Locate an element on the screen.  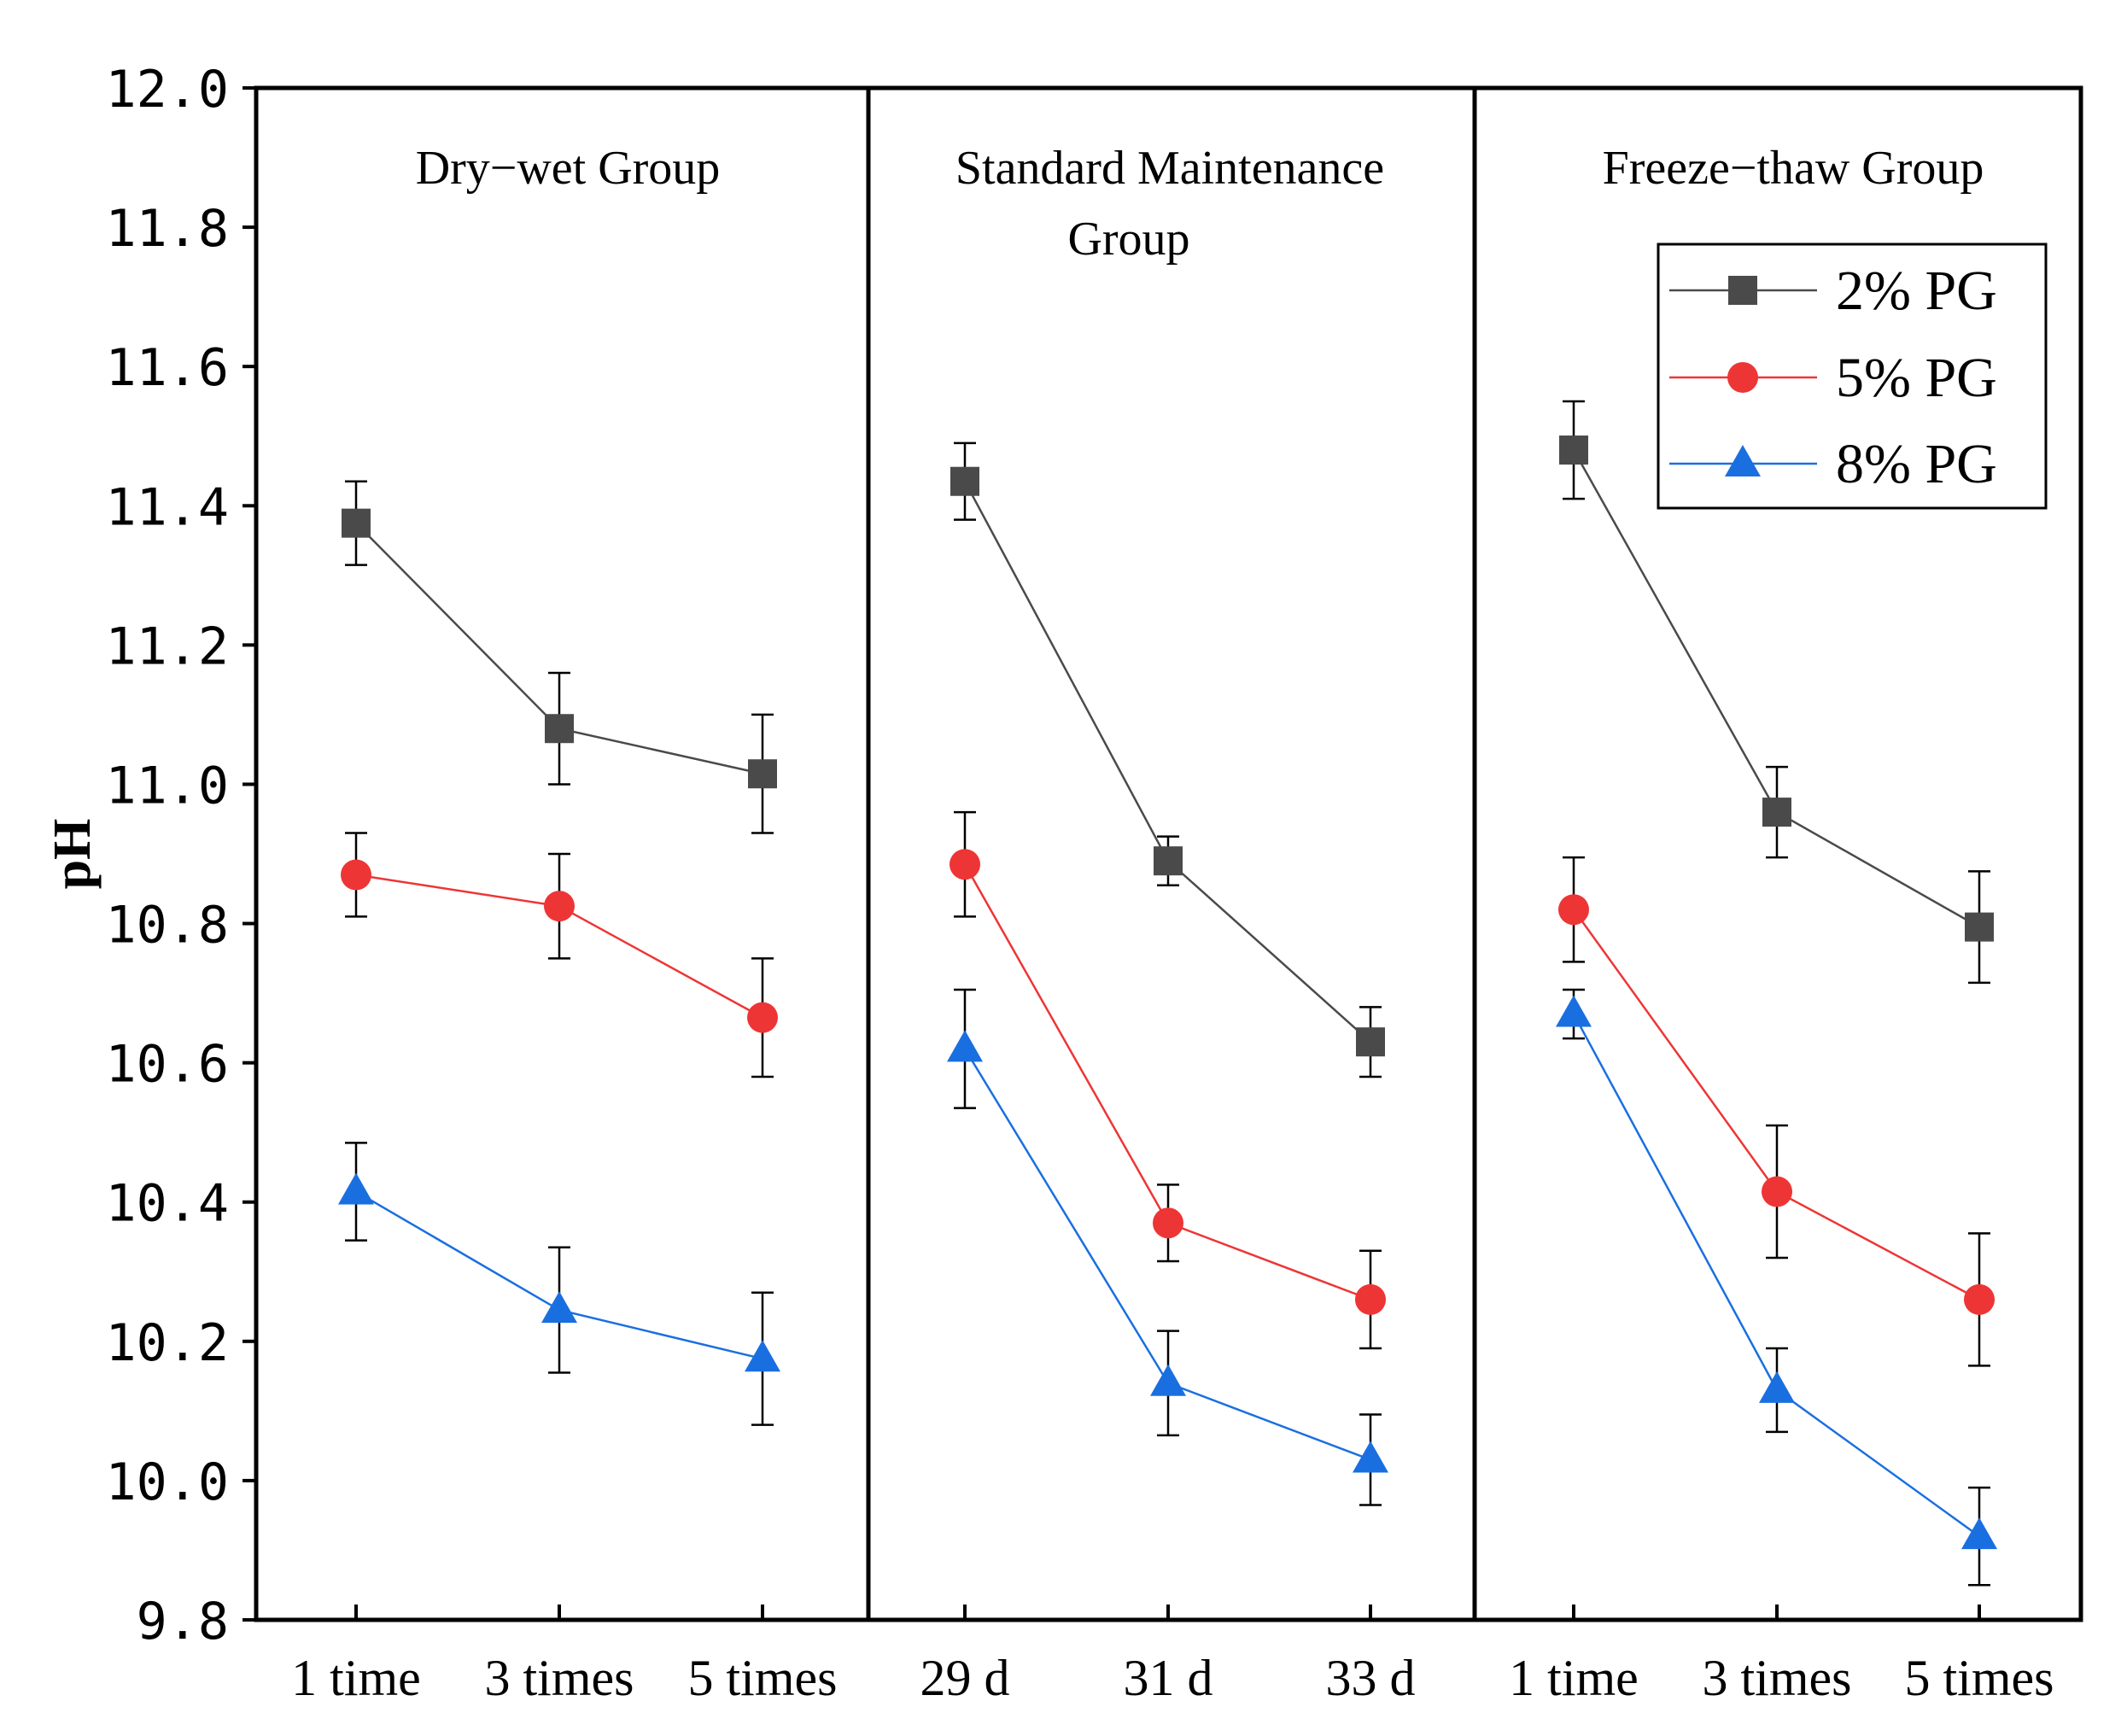
legend-label: 8% PG is located at coordinates (1916, 464).